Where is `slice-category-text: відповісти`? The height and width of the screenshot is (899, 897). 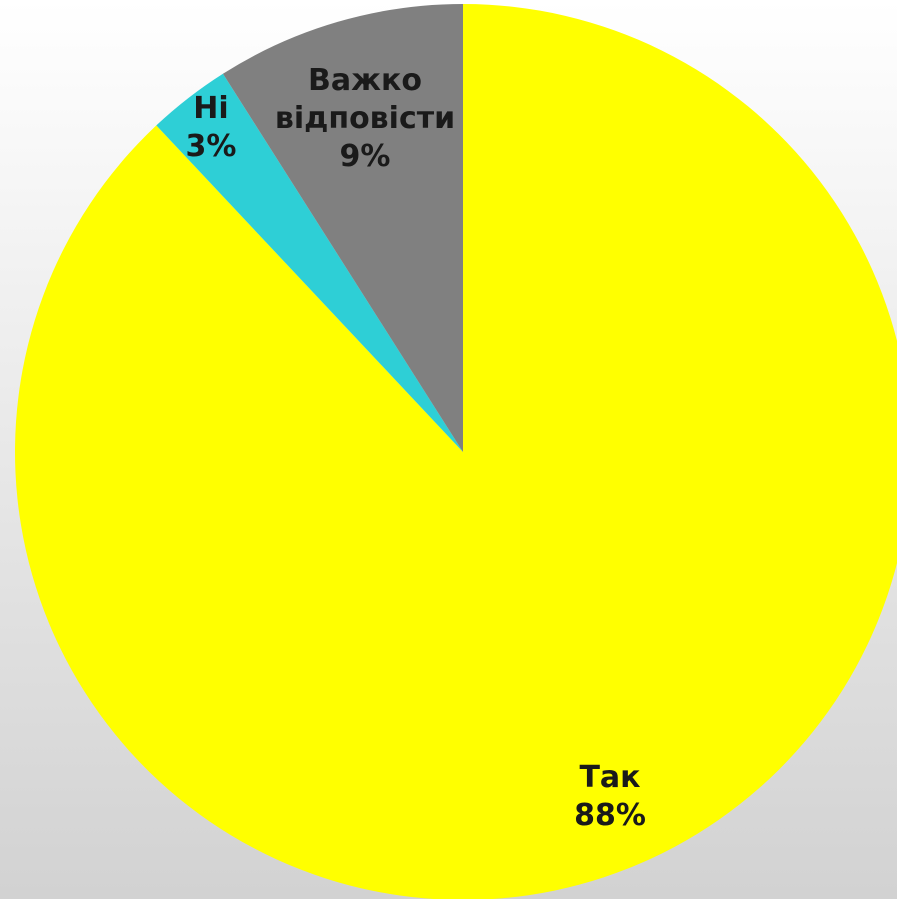 slice-category-text: відповісти is located at coordinates (365, 118).